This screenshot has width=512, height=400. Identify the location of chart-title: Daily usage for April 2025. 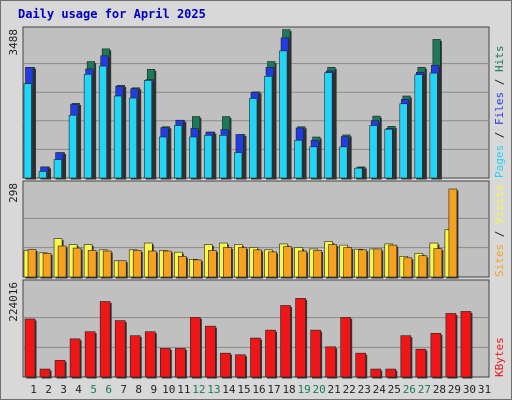
(112, 14).